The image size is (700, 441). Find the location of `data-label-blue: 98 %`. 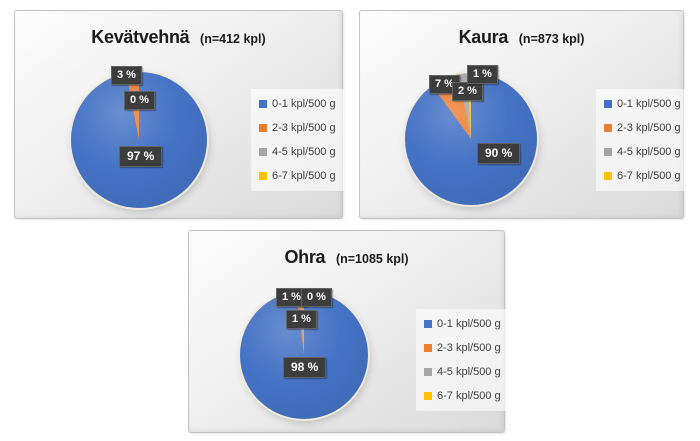

data-label-blue: 98 % is located at coordinates (305, 367).